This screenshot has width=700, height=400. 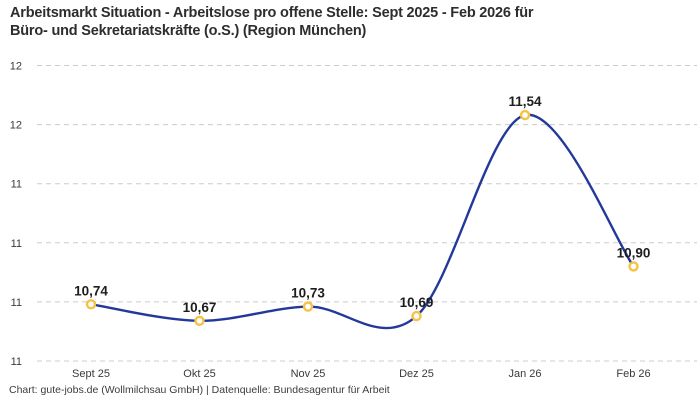 What do you see at coordinates (633, 374) in the screenshot?
I see `x-axis-tick-label: Feb 26` at bounding box center [633, 374].